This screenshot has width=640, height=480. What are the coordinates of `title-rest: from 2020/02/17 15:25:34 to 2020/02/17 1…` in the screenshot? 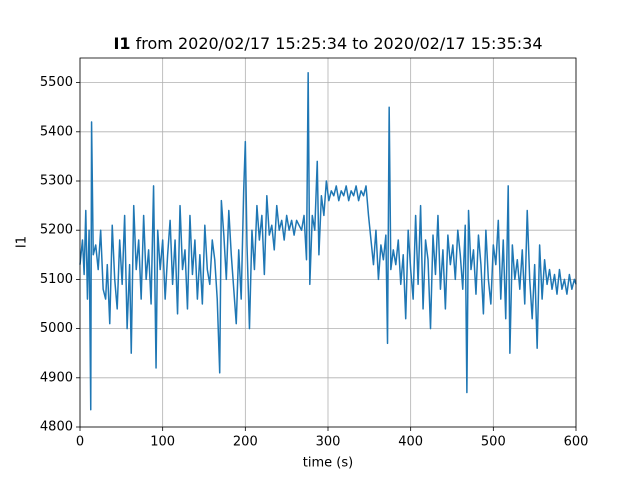 It's located at (339, 43).